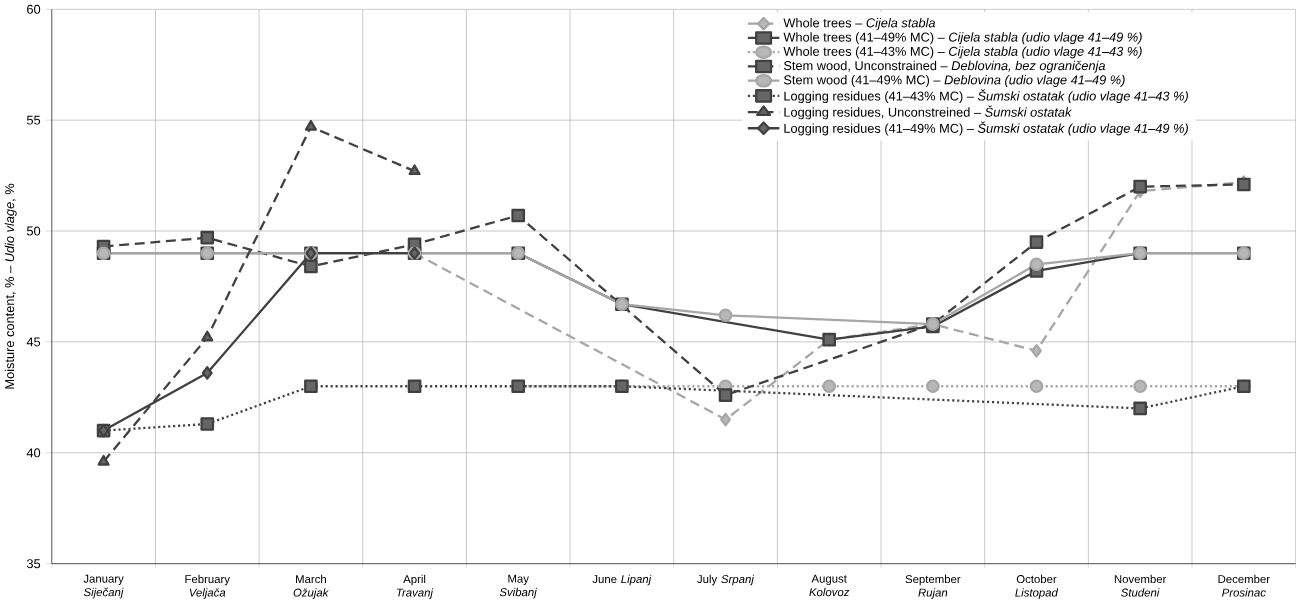  I want to click on x-tick-label: February Veljača, so click(207, 587).